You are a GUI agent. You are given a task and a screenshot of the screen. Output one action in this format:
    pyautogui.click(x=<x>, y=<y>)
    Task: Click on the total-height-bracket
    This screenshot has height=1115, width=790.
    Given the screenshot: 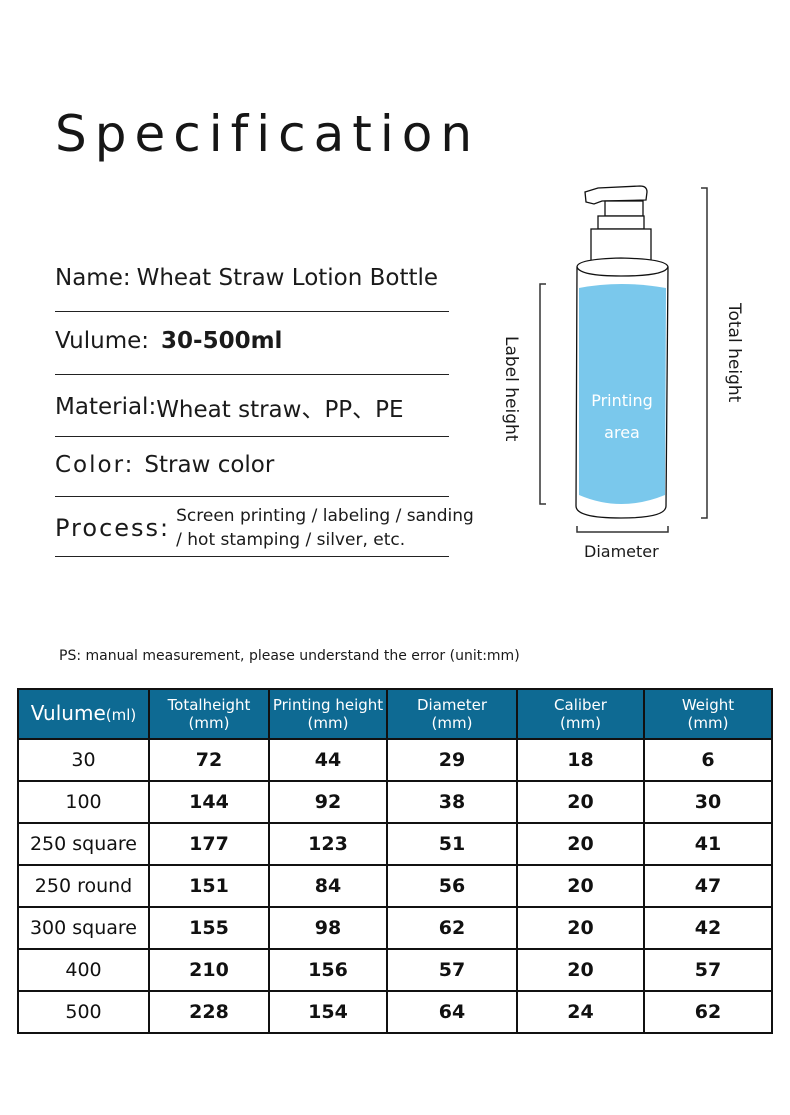 What is the action you would take?
    pyautogui.click(x=704, y=353)
    